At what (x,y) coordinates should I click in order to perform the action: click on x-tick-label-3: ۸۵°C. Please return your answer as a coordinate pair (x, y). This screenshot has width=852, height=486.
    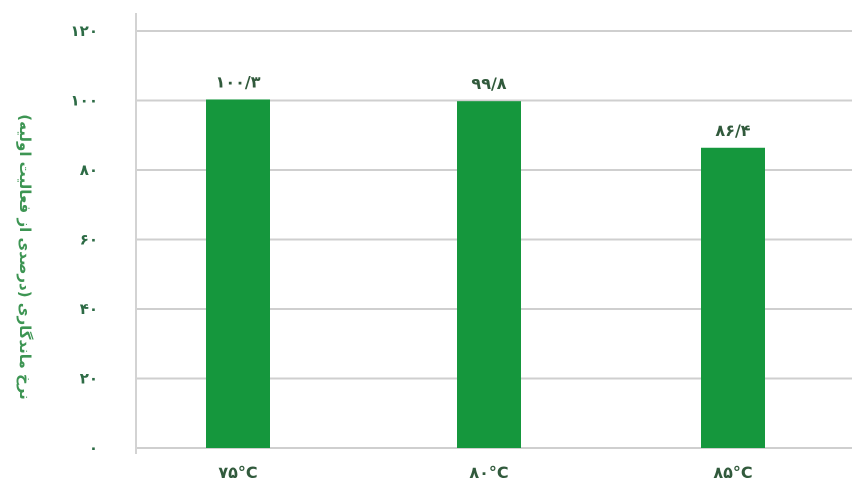
    Looking at the image, I should click on (732, 472).